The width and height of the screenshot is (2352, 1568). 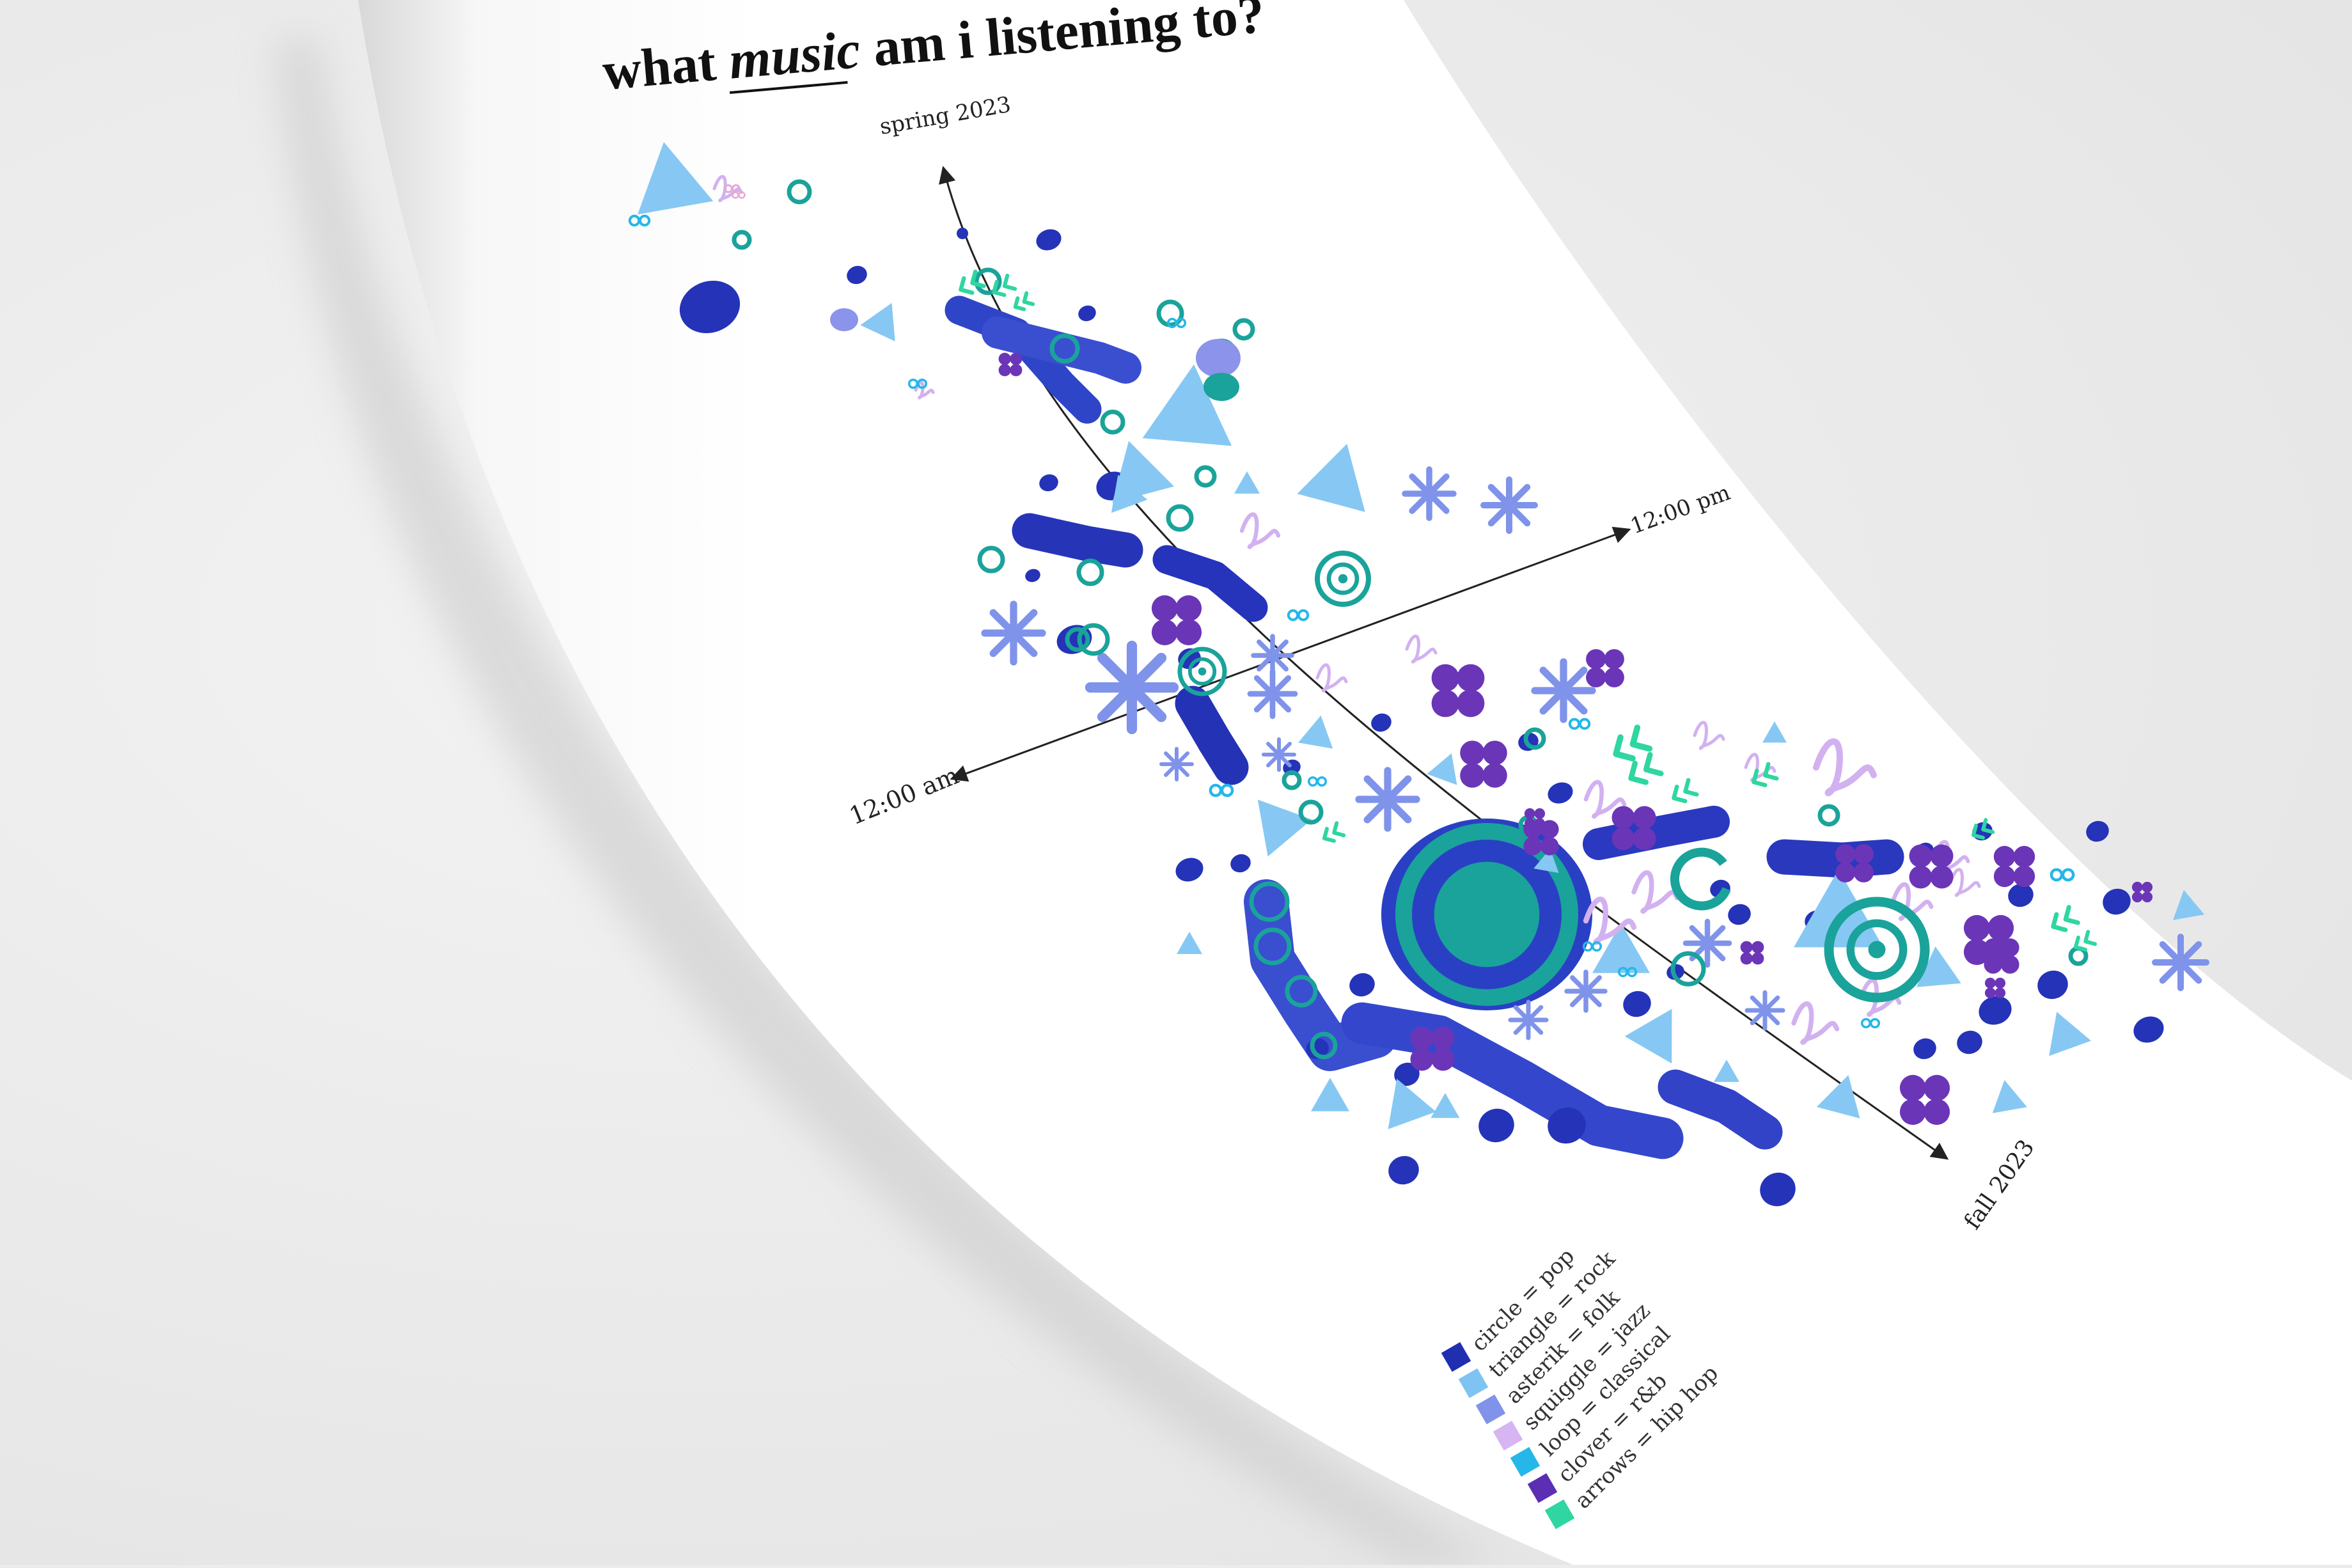 I want to click on title-underline, so click(x=789, y=87).